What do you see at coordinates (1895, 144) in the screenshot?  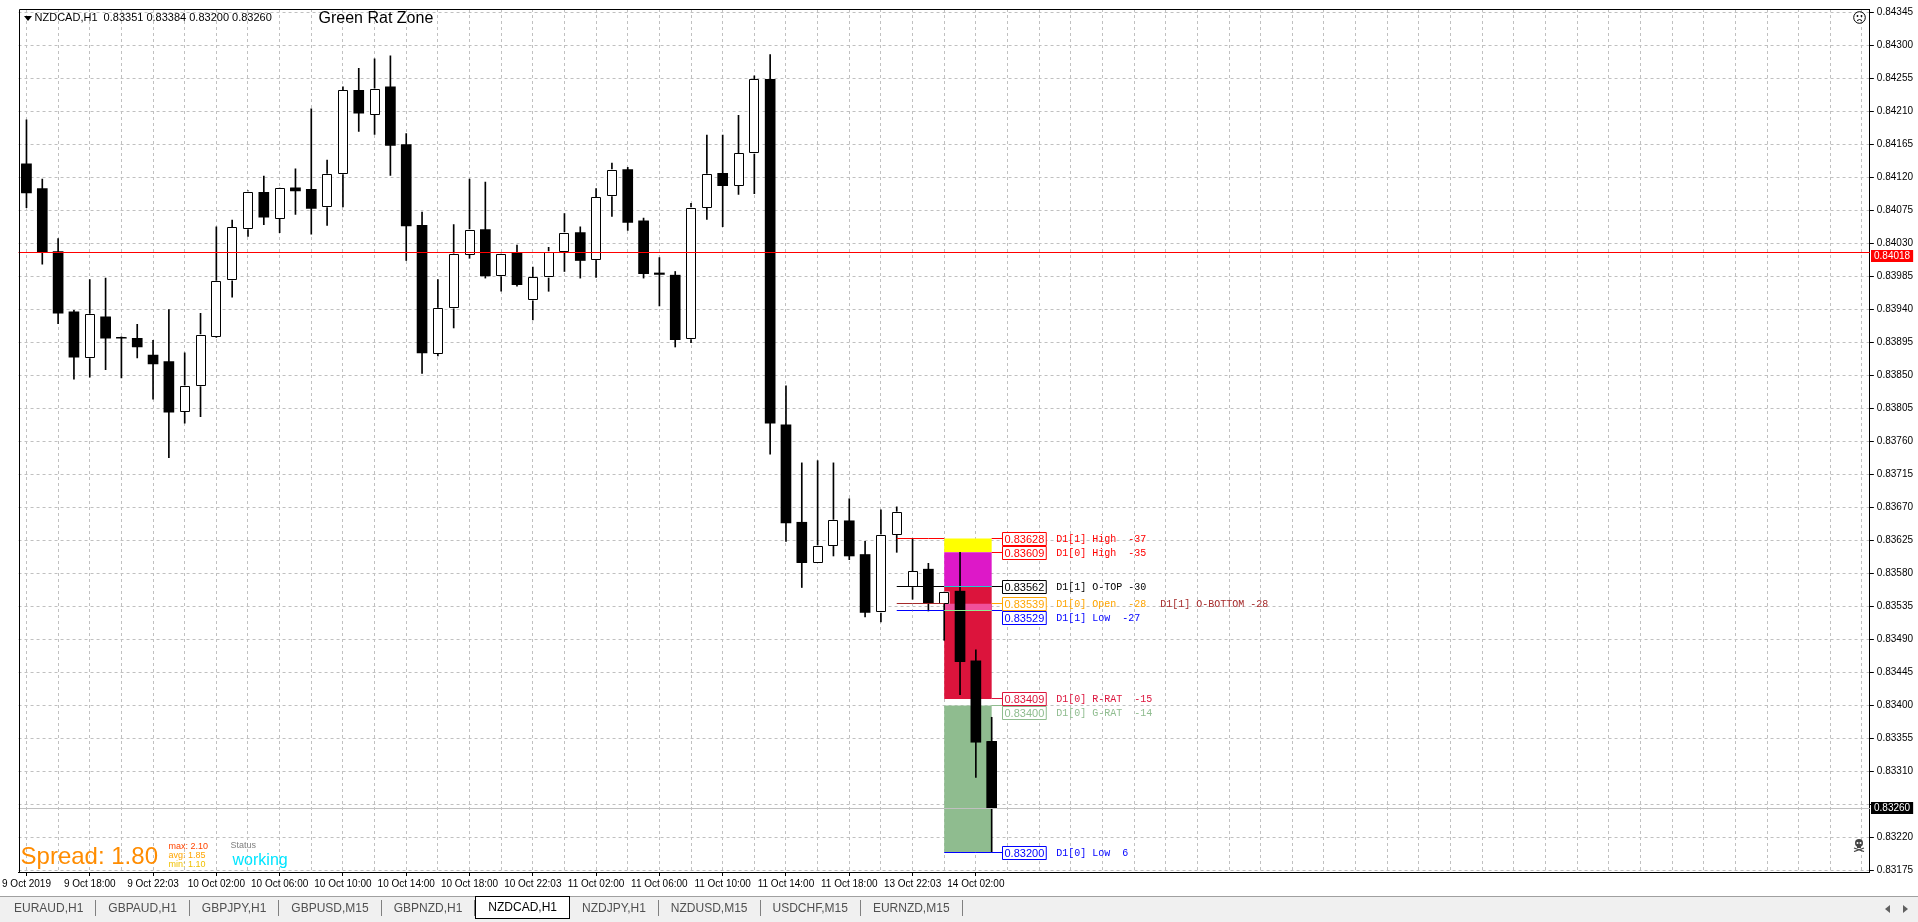 I see `y-tick-label: 0.84165` at bounding box center [1895, 144].